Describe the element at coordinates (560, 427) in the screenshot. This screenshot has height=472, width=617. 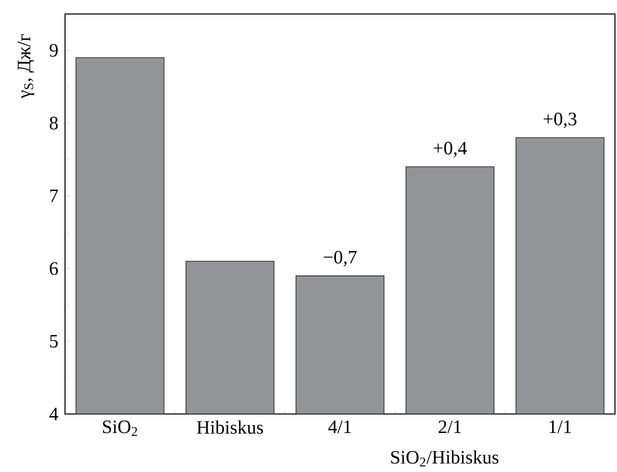
I see `x-tick-label: 1/1` at that location.